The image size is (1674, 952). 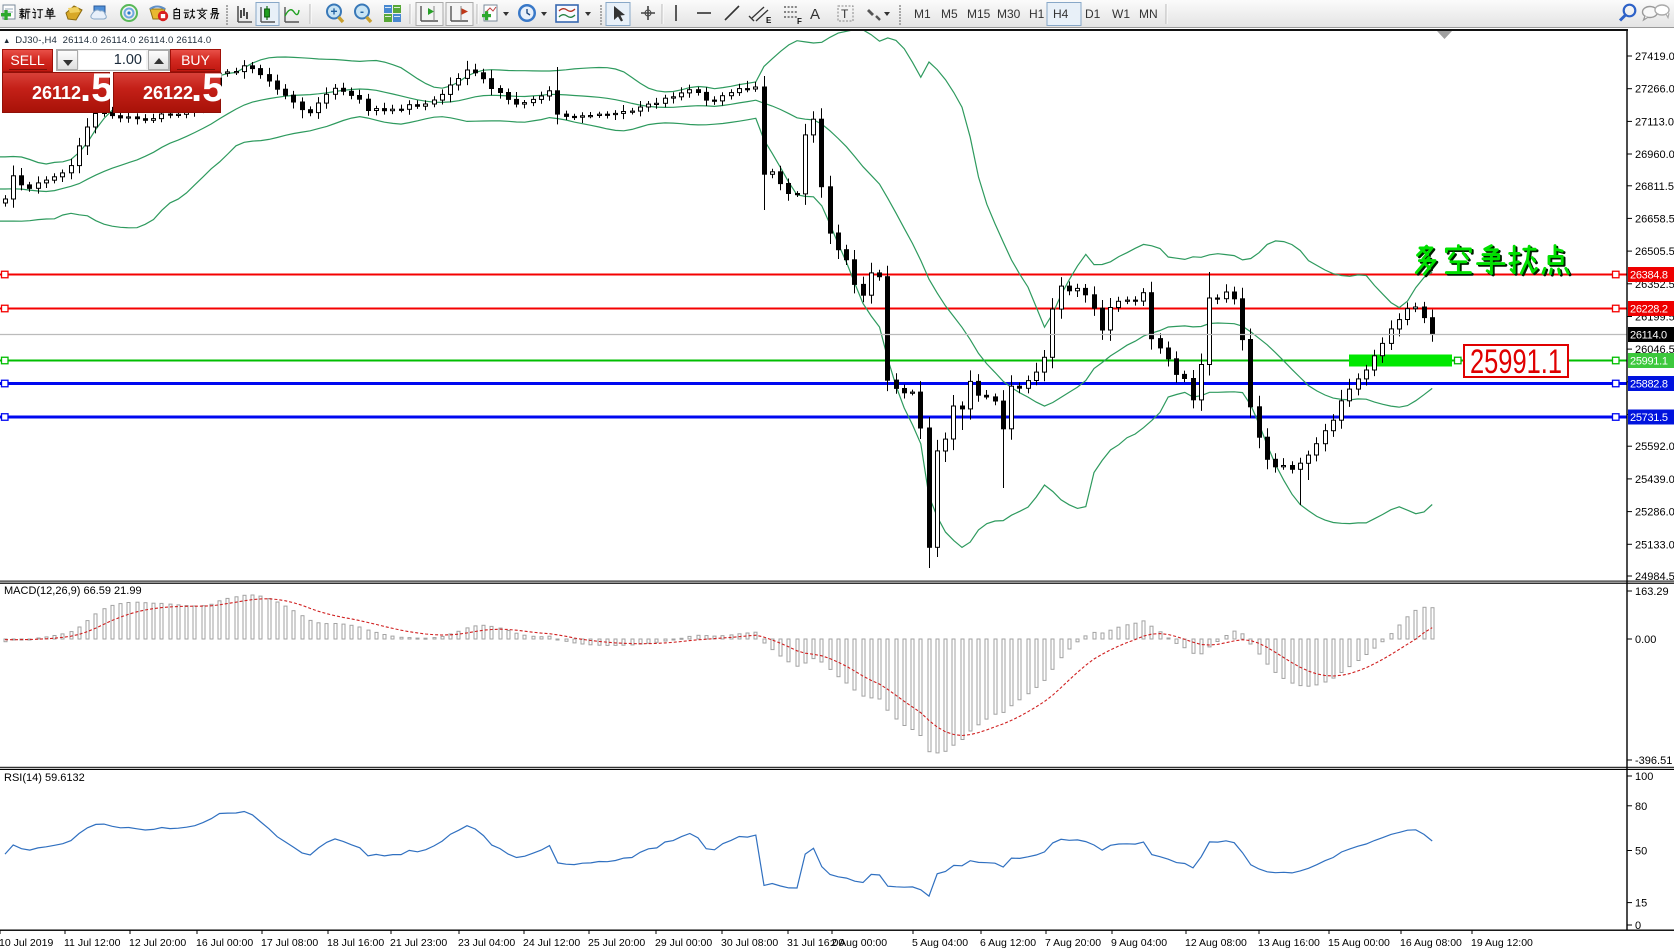 What do you see at coordinates (749, 943) in the screenshot?
I see `svg-text: 30 Jul 08:00` at bounding box center [749, 943].